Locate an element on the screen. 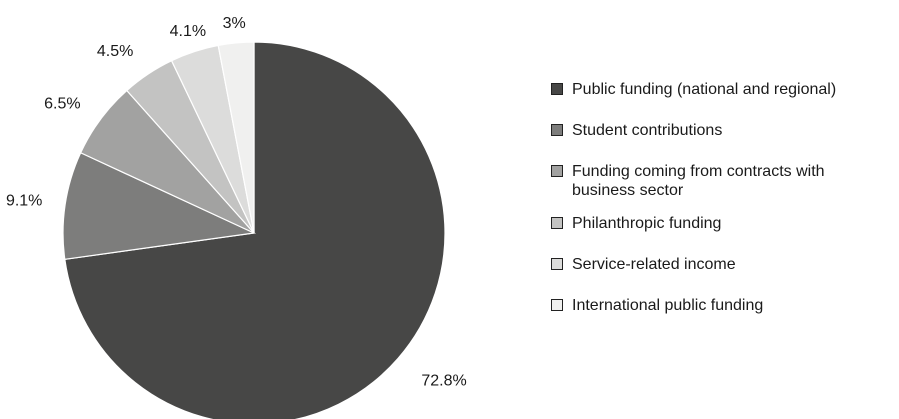 The image size is (899, 419). pie-value-label: 3% is located at coordinates (234, 23).